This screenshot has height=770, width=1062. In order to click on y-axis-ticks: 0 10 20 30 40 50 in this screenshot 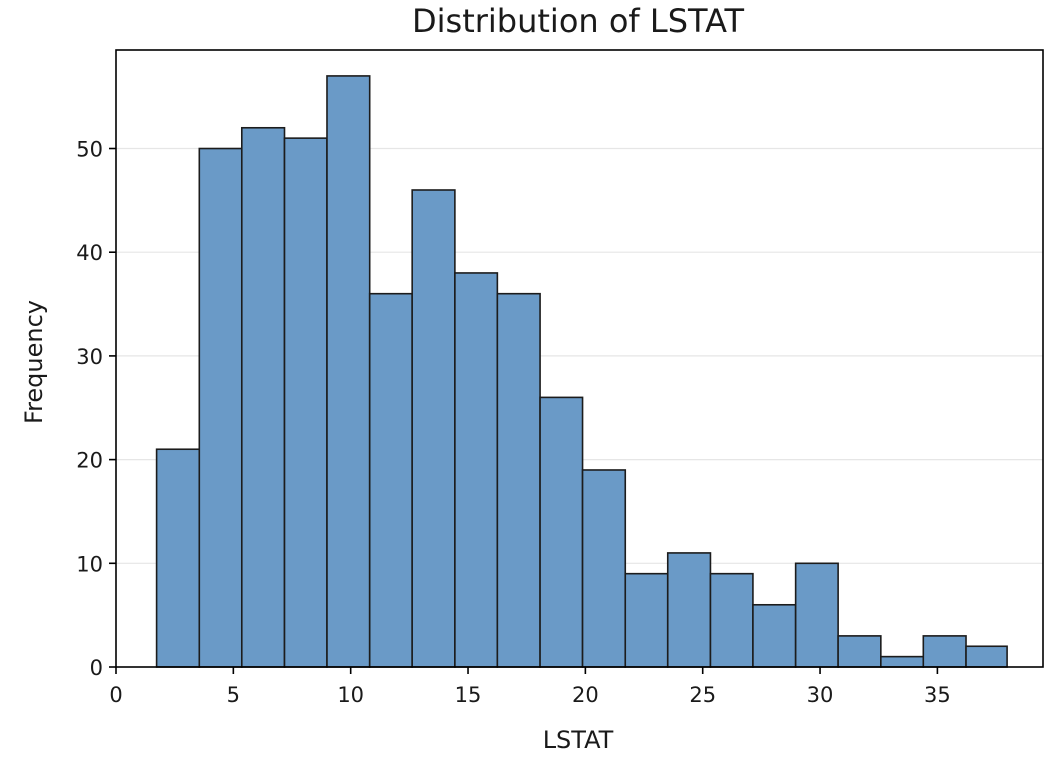, I will do `click(96, 409)`.